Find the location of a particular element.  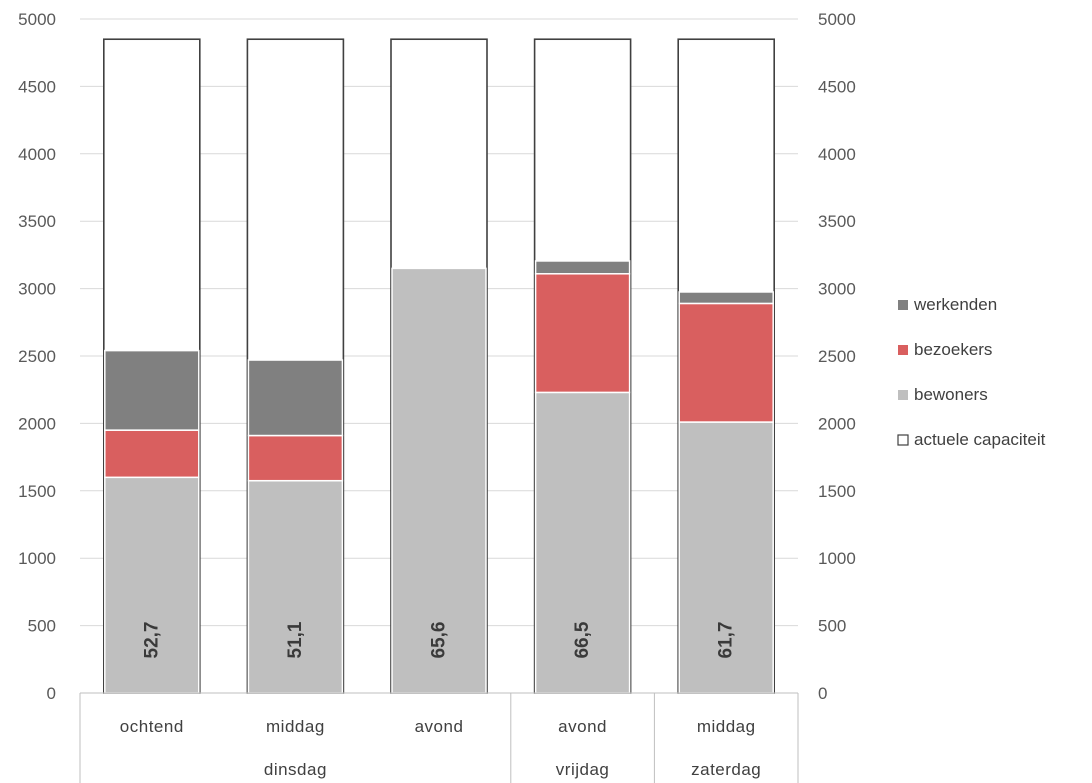

right-tick-label: 0 is located at coordinates (822, 693).